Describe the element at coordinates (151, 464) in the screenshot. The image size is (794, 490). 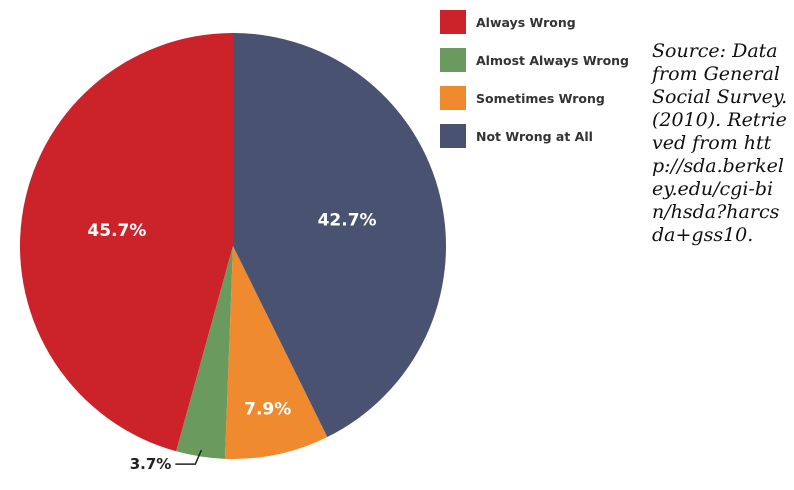
I see `slice-label-almost-always-wrong: 3.7%` at that location.